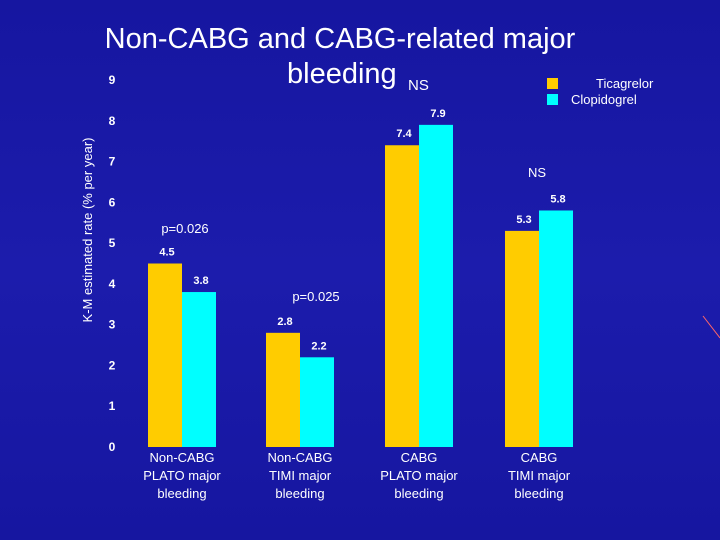 The image size is (720, 540). I want to click on chart-title-ns: NS, so click(418, 85).